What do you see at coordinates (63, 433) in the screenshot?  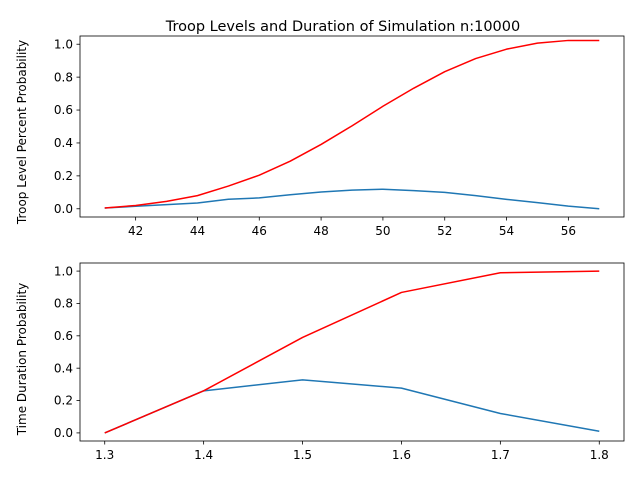 I see `time-duration-y-tick-label: 0.0` at bounding box center [63, 433].